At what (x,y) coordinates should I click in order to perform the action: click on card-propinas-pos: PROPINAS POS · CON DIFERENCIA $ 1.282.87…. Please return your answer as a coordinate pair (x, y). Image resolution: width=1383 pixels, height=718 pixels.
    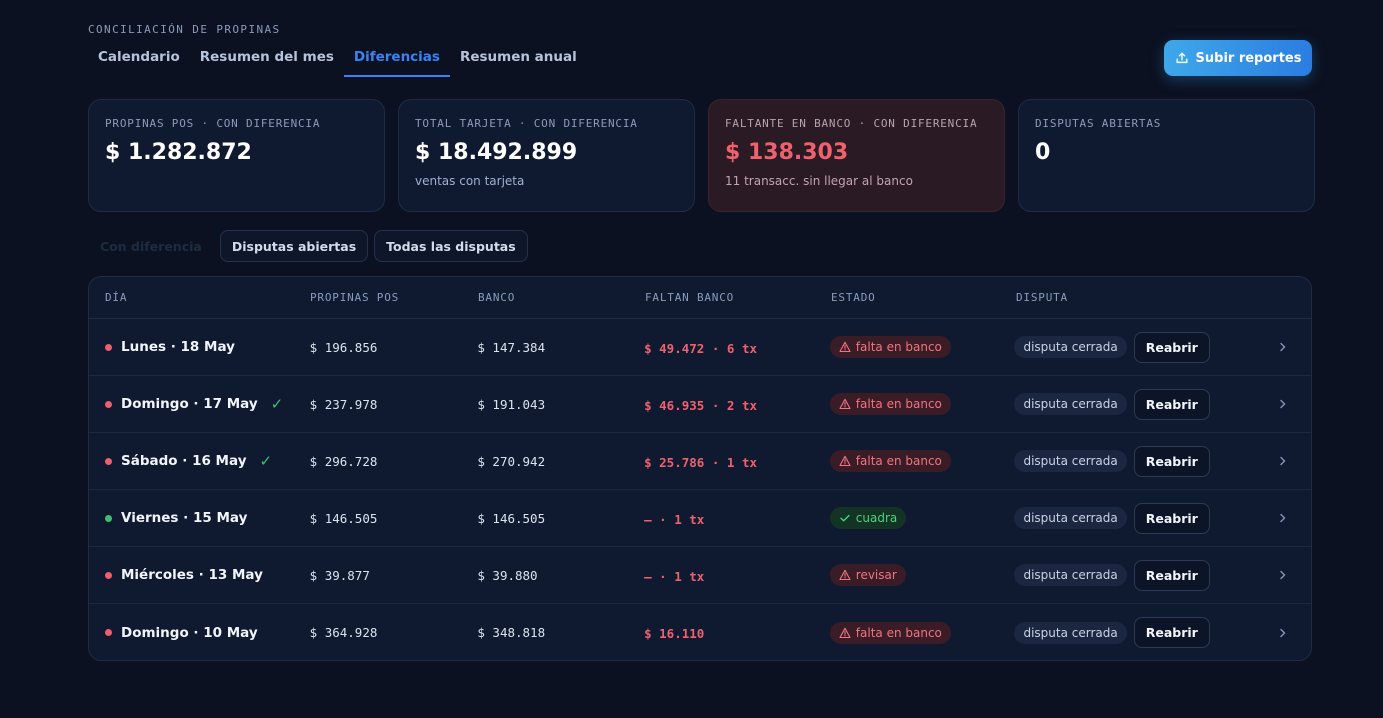
    Looking at the image, I should click on (236, 155).